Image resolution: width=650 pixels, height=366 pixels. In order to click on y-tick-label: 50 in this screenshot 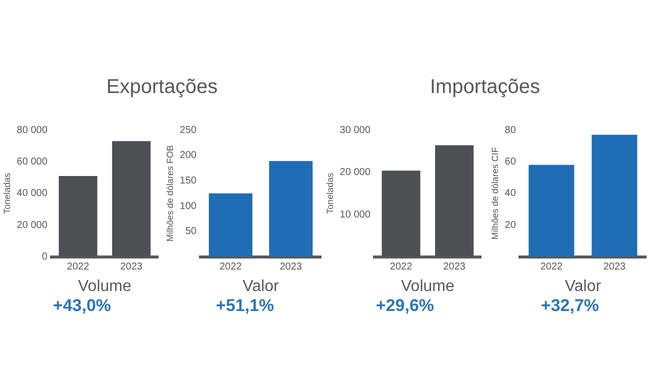, I will do `click(191, 232)`.